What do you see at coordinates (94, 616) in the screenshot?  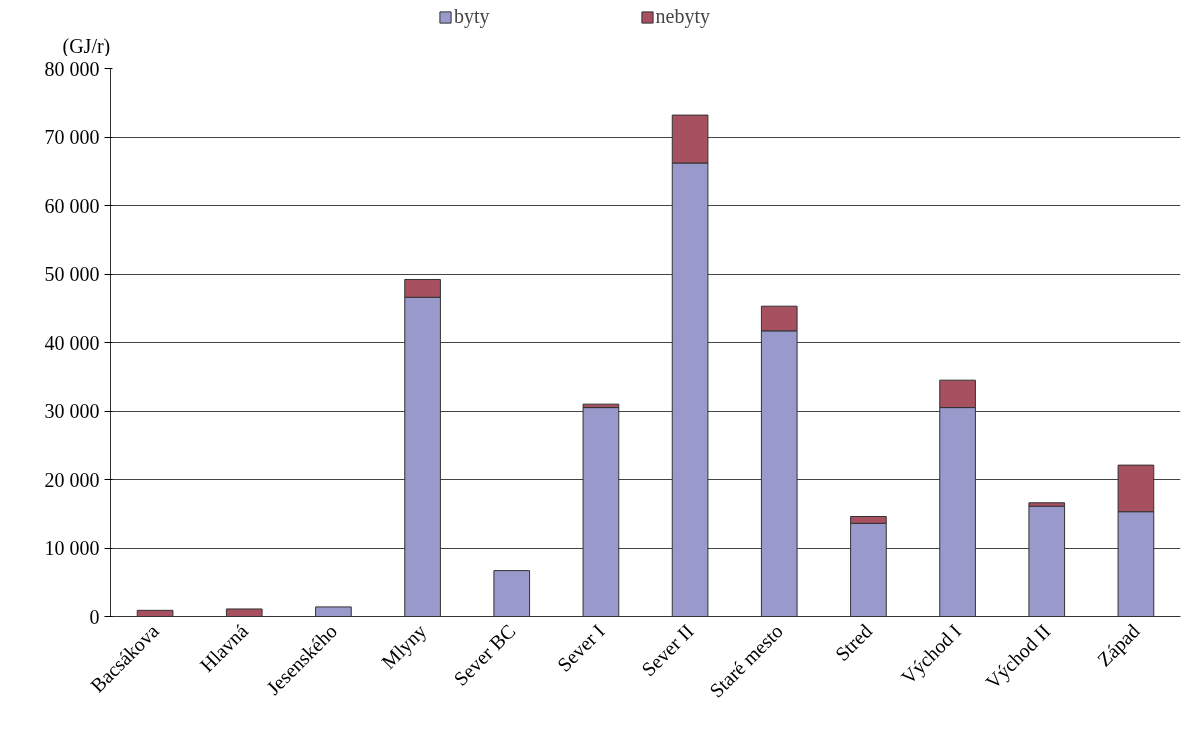 I see `y-tick-label: 0` at bounding box center [94, 616].